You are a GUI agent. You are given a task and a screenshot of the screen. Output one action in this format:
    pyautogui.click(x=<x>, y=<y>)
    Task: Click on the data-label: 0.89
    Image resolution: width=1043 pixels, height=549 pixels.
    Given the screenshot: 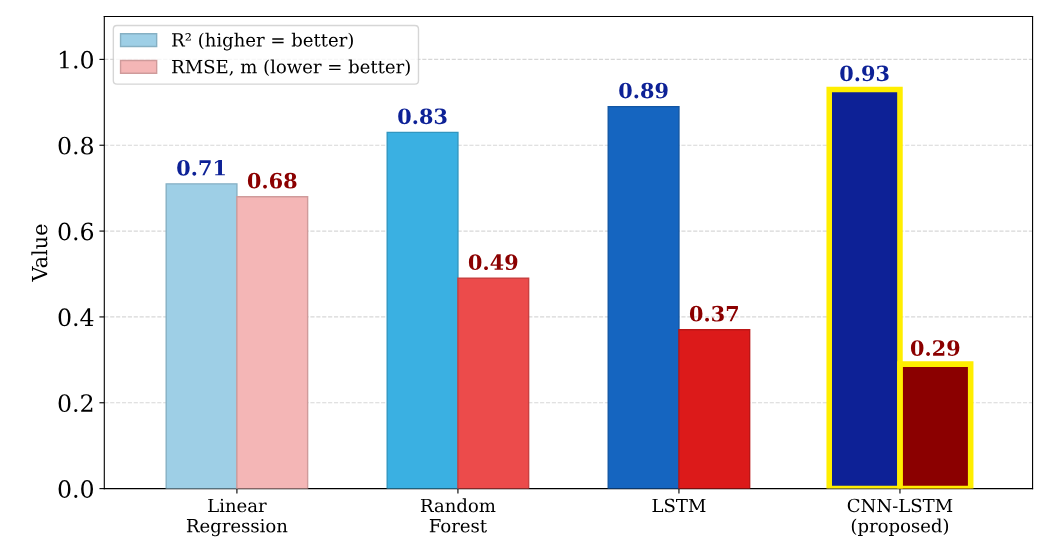 What is the action you would take?
    pyautogui.click(x=643, y=90)
    